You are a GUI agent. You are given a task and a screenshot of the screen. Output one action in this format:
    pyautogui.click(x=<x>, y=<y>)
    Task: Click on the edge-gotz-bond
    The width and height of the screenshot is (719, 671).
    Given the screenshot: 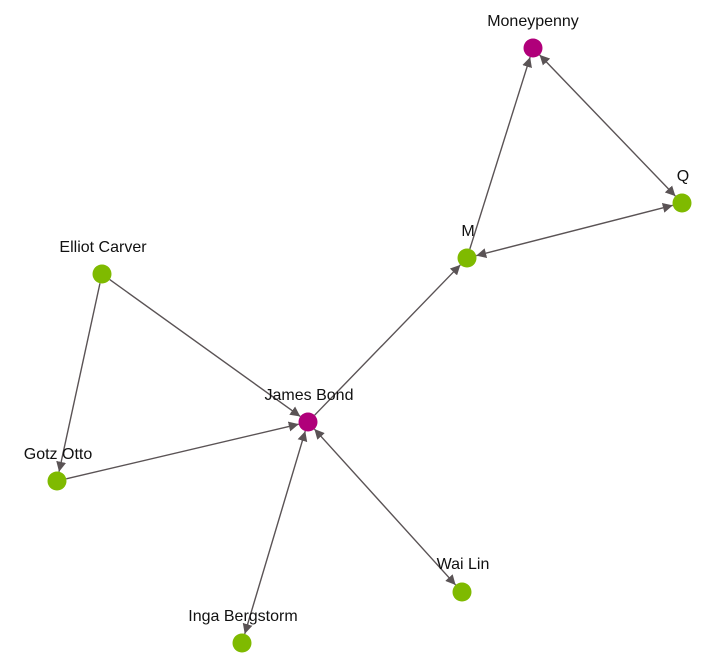 What is the action you would take?
    pyautogui.click(x=182, y=450)
    